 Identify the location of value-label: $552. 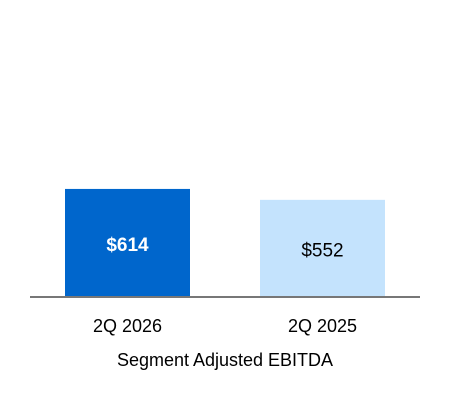
(322, 250).